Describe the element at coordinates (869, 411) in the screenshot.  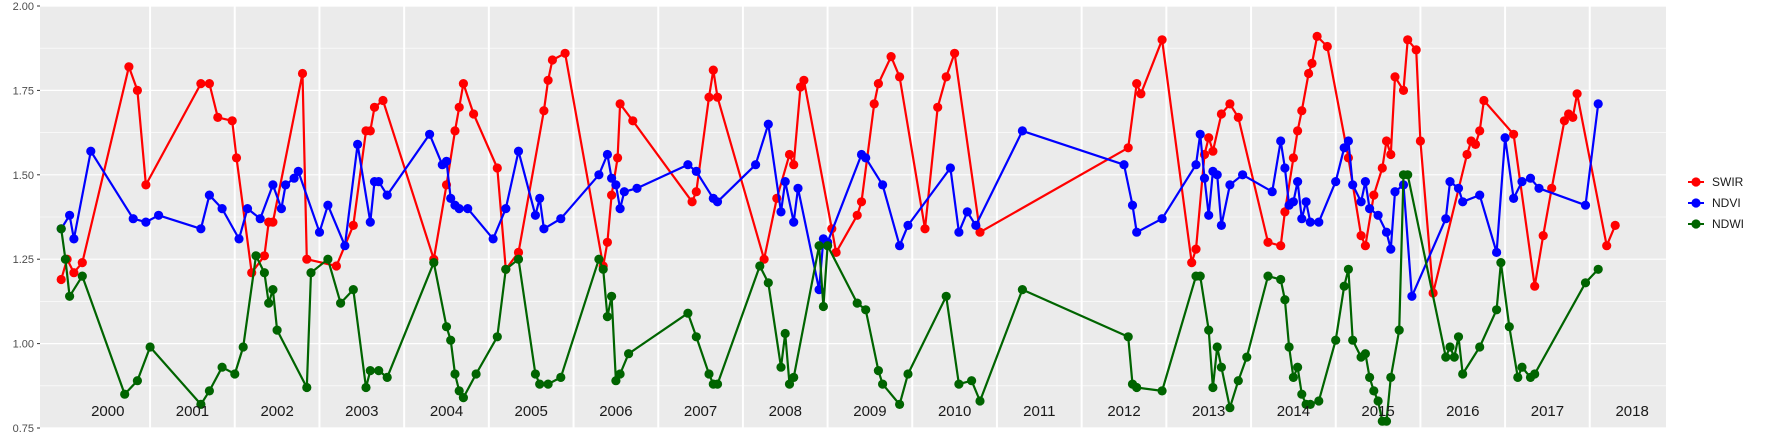
I see `year-label: 2009` at that location.